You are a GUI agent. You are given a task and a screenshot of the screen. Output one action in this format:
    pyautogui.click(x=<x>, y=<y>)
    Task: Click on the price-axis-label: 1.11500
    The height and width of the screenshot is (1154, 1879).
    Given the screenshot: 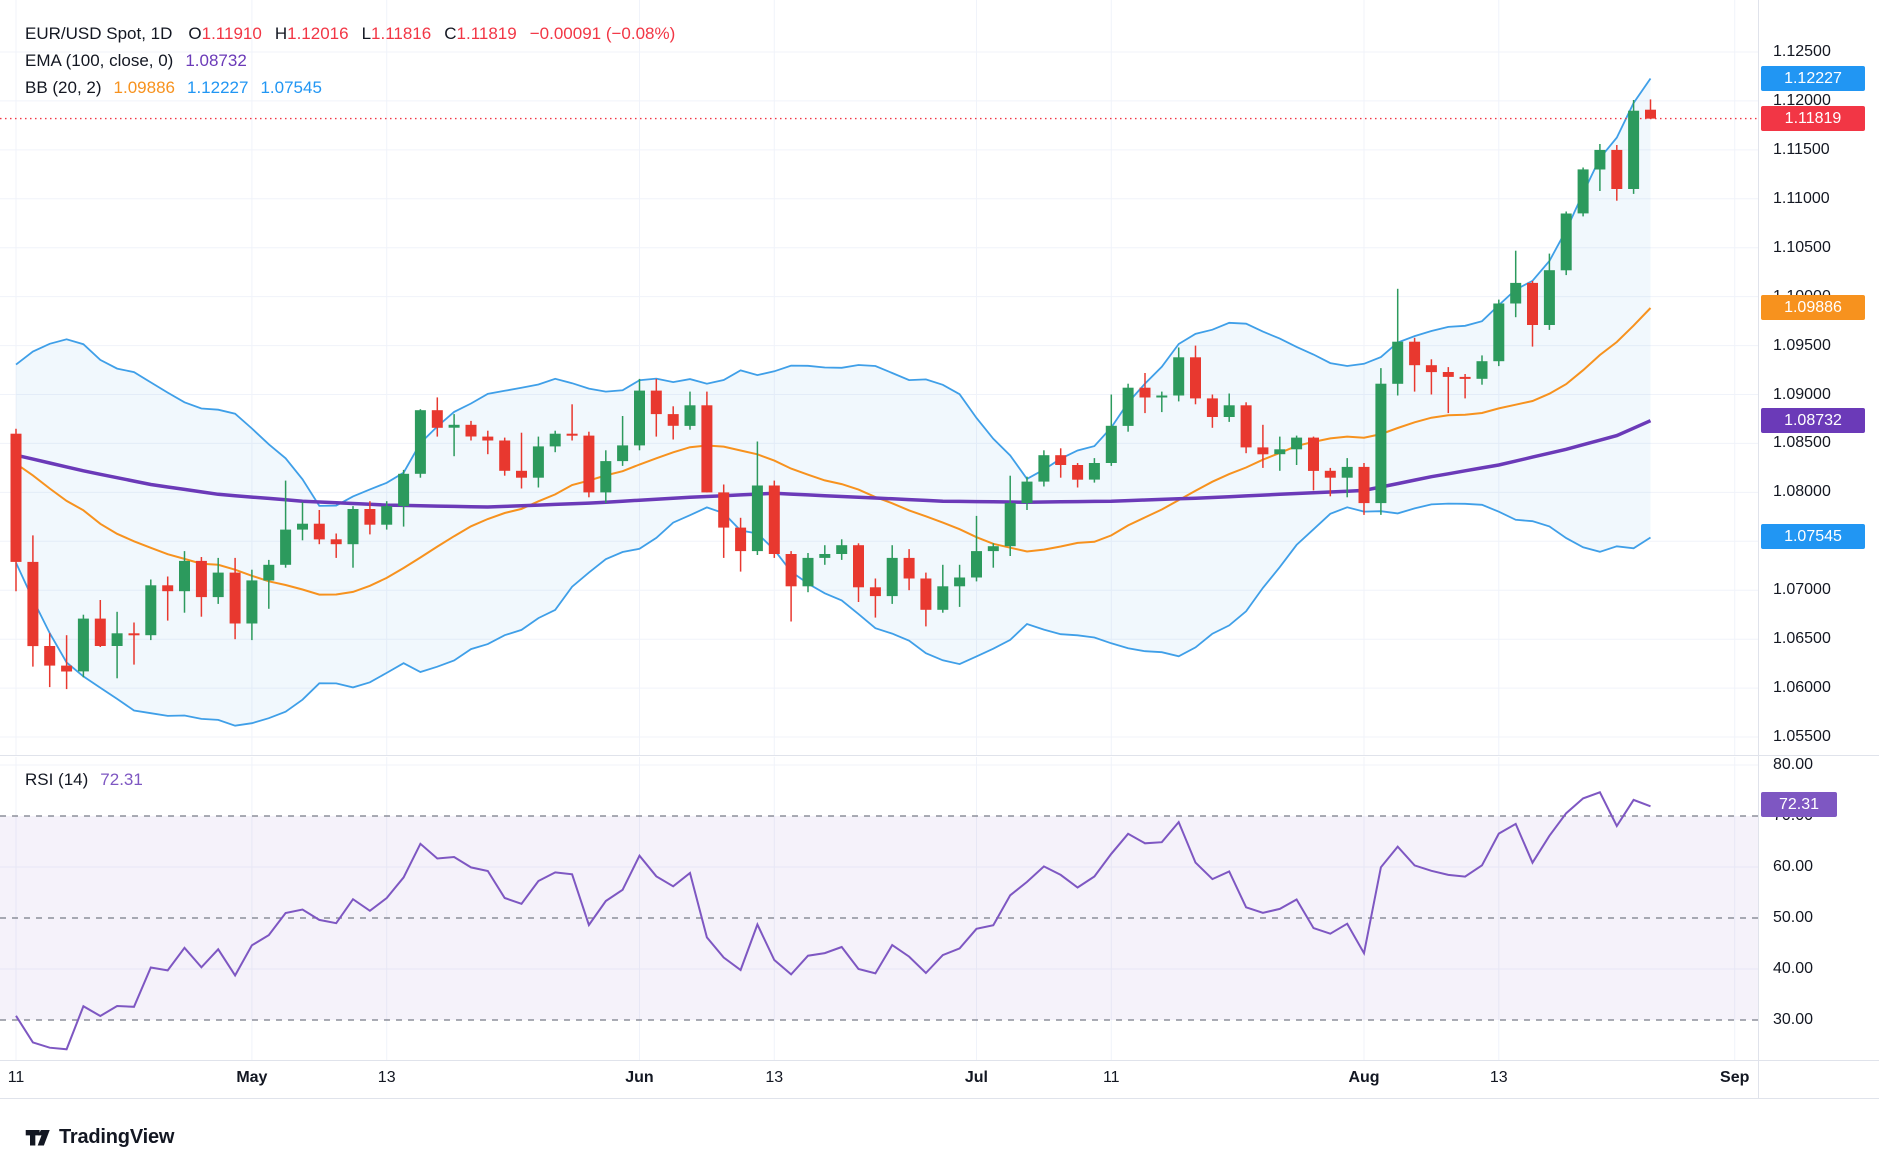 What is the action you would take?
    pyautogui.click(x=1801, y=149)
    